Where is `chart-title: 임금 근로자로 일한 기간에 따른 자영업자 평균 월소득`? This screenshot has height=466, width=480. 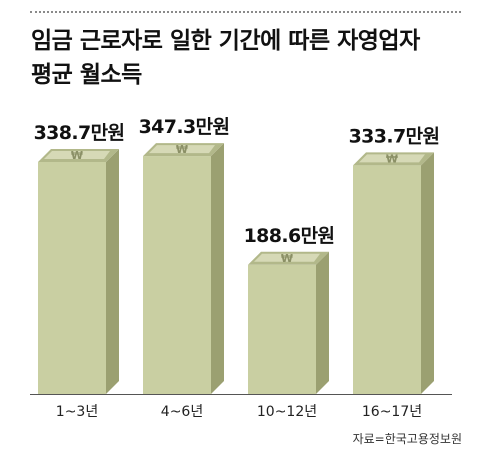
chart-title: 임금 근로자로 일한 기간에 따른 자영업자 평균 월소득 is located at coordinates (225, 58).